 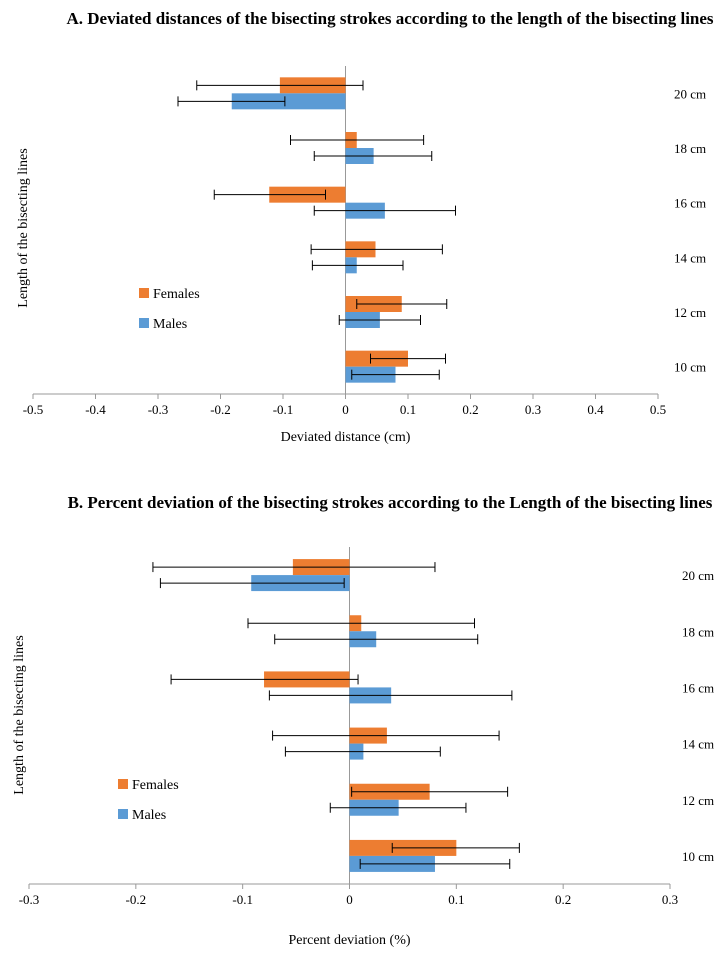 What do you see at coordinates (658, 409) in the screenshot?
I see `x-tick-label: 0.5` at bounding box center [658, 409].